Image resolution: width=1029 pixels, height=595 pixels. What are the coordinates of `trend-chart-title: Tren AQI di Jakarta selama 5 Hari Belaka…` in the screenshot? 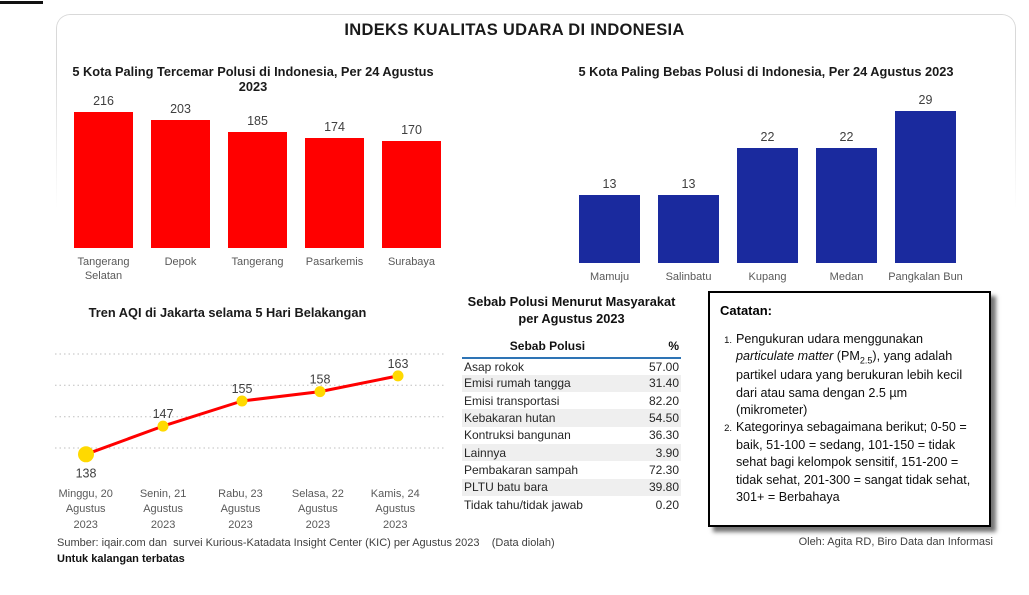 It's located at (227, 312).